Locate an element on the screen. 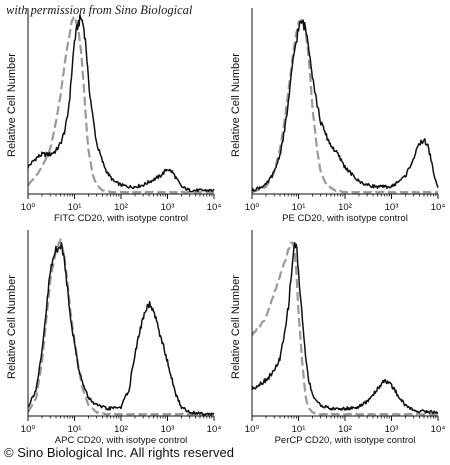  x-axis-title: FITC CD20, with isotype control is located at coordinates (121, 218).